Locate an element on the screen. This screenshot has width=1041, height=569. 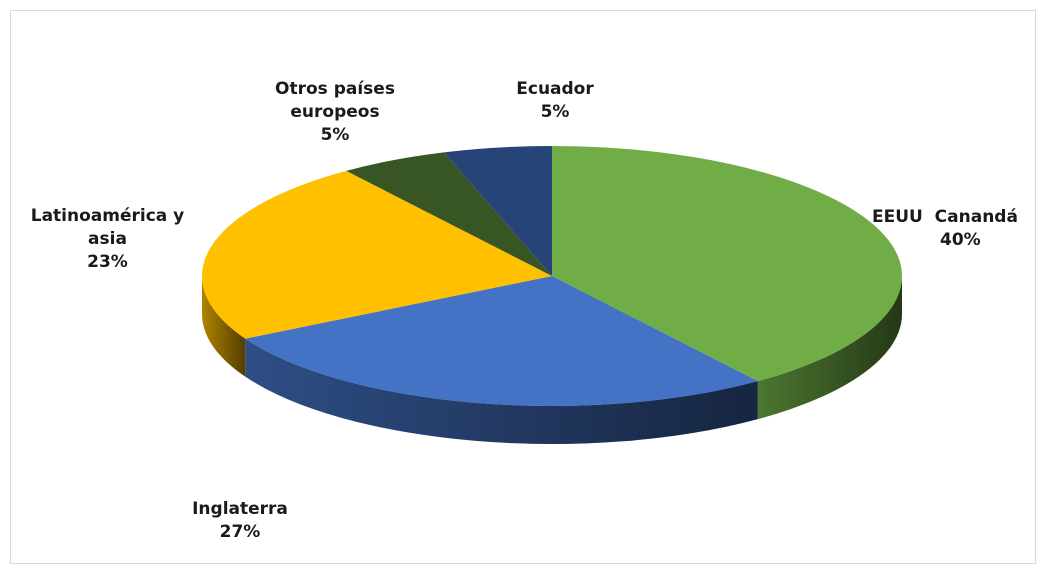
pie-slice-otros-paises-europeos is located at coordinates (449, 214).